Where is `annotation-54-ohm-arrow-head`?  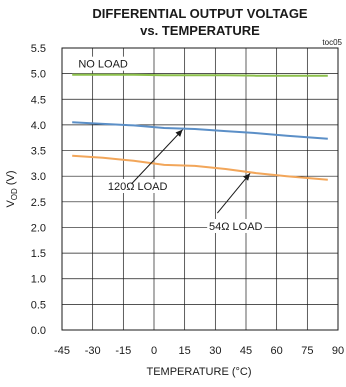
annotation-54-ohm-arrow-head is located at coordinates (247, 177).